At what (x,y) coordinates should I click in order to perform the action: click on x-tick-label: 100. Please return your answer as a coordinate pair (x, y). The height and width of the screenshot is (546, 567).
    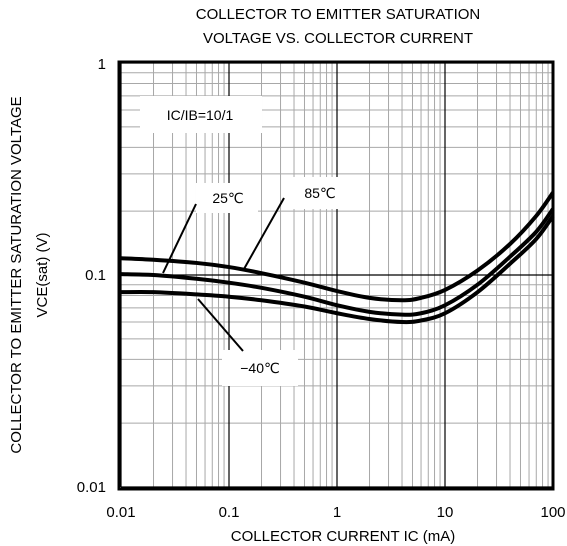
    Looking at the image, I should click on (552, 512).